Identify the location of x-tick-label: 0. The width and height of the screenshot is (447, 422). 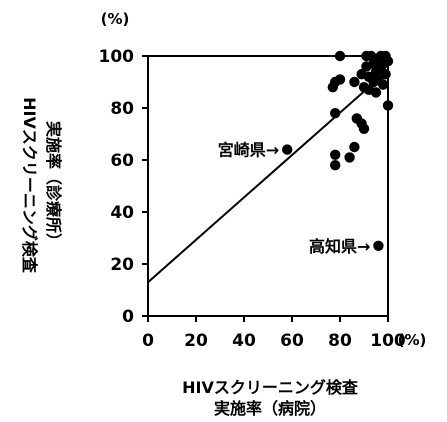
(148, 341).